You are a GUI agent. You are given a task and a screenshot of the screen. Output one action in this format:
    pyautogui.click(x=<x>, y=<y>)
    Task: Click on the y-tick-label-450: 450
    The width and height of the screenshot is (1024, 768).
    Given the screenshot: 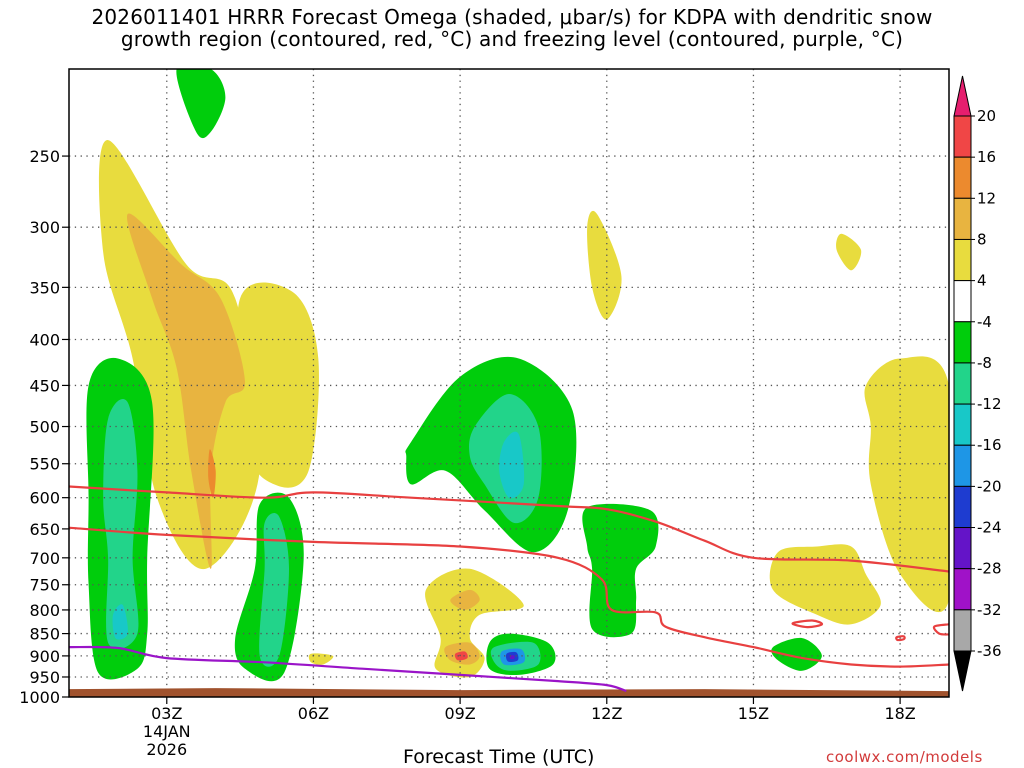 What is the action you would take?
    pyautogui.click(x=44, y=385)
    